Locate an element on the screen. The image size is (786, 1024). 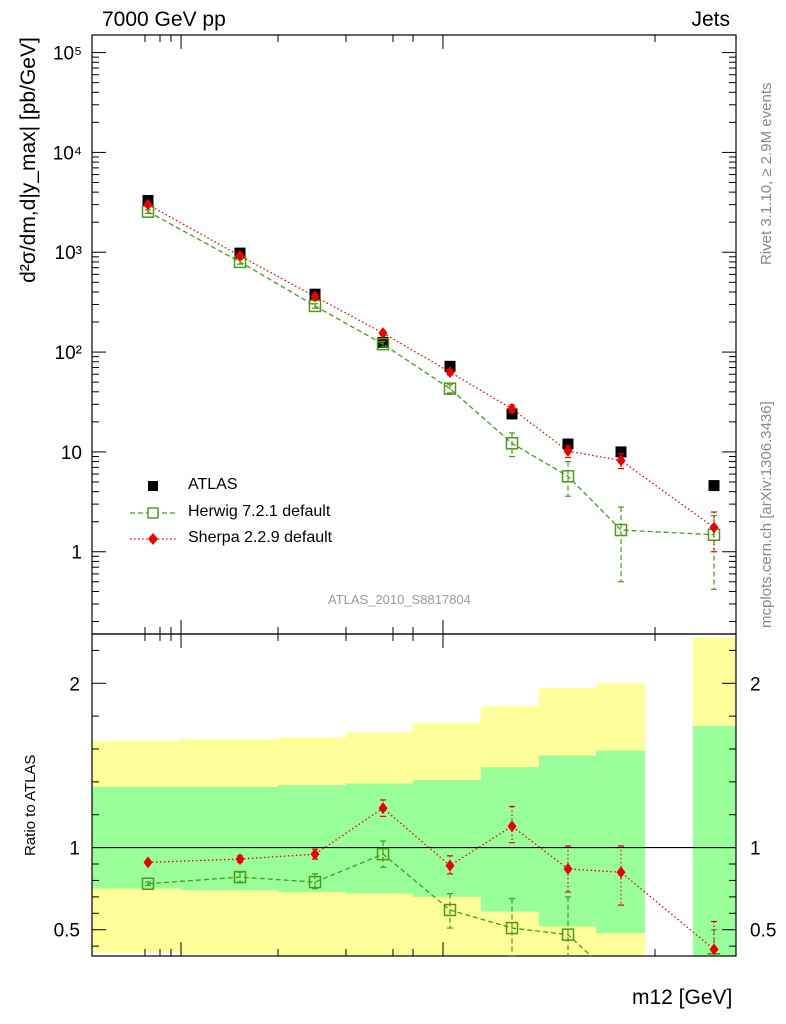
energy-label: 7000 GeV pp is located at coordinates (164, 19).